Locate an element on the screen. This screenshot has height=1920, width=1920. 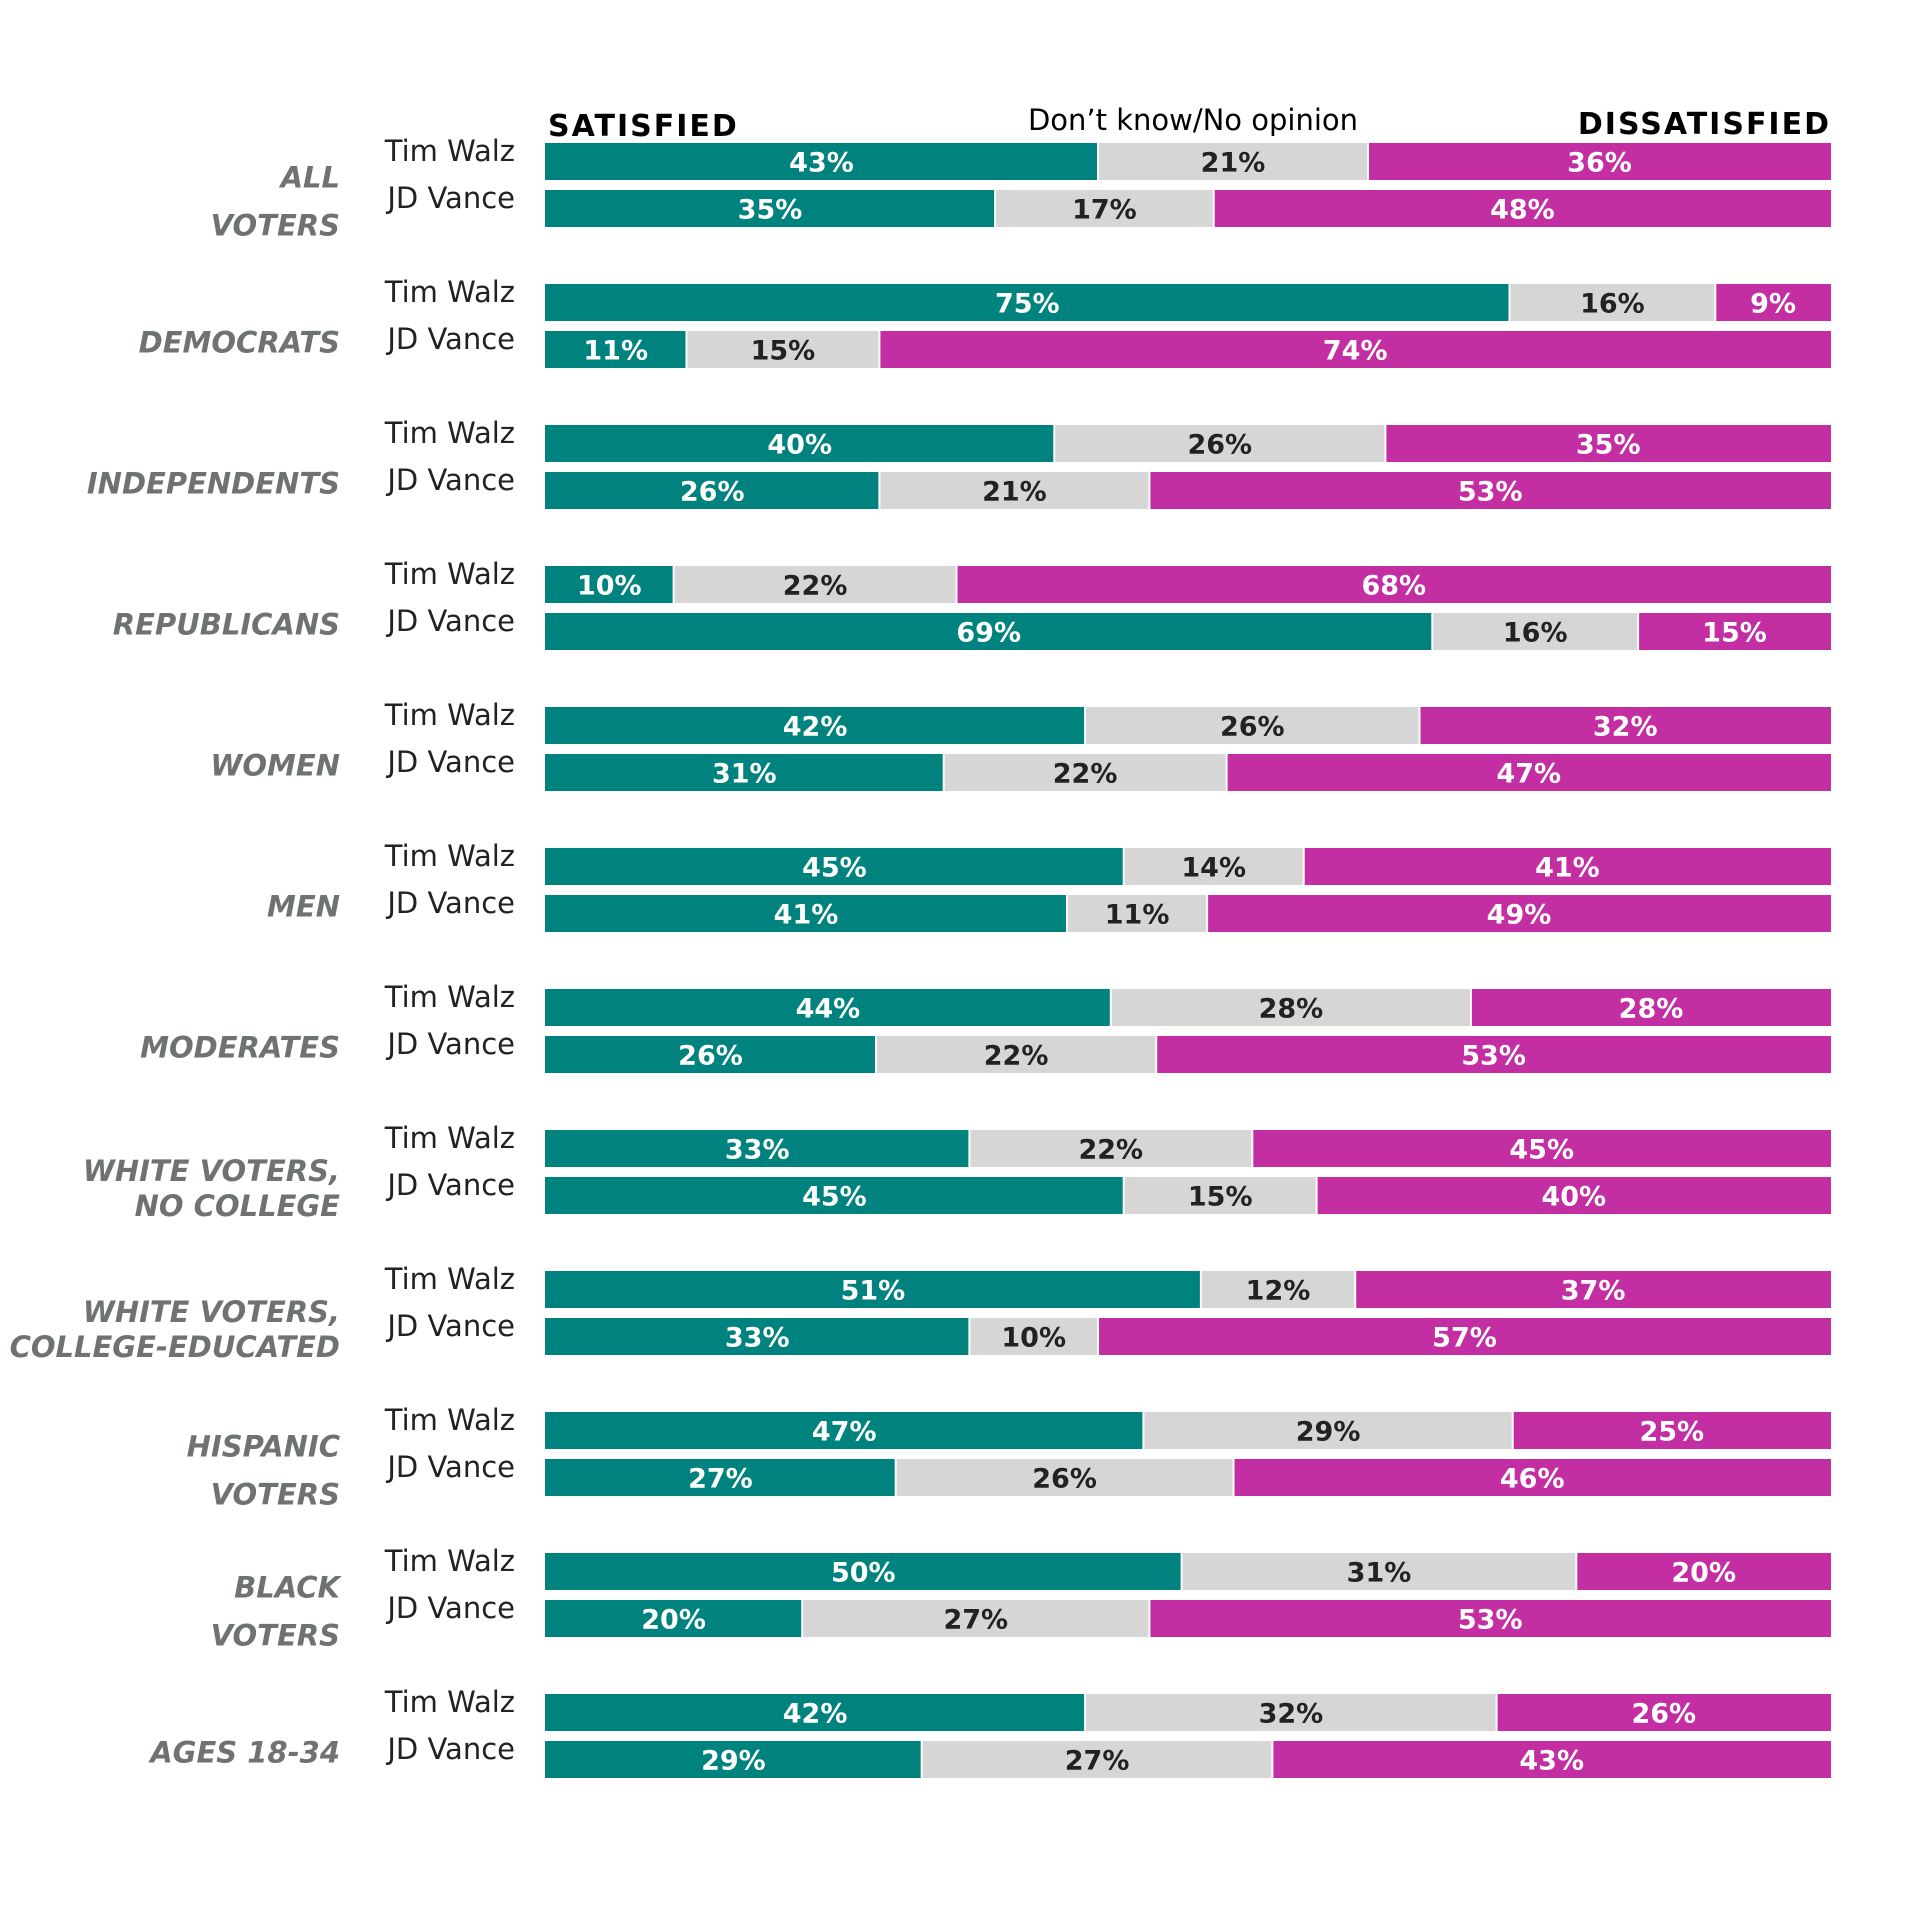
data-label-dissatisfied: 15% is located at coordinates (1734, 633).